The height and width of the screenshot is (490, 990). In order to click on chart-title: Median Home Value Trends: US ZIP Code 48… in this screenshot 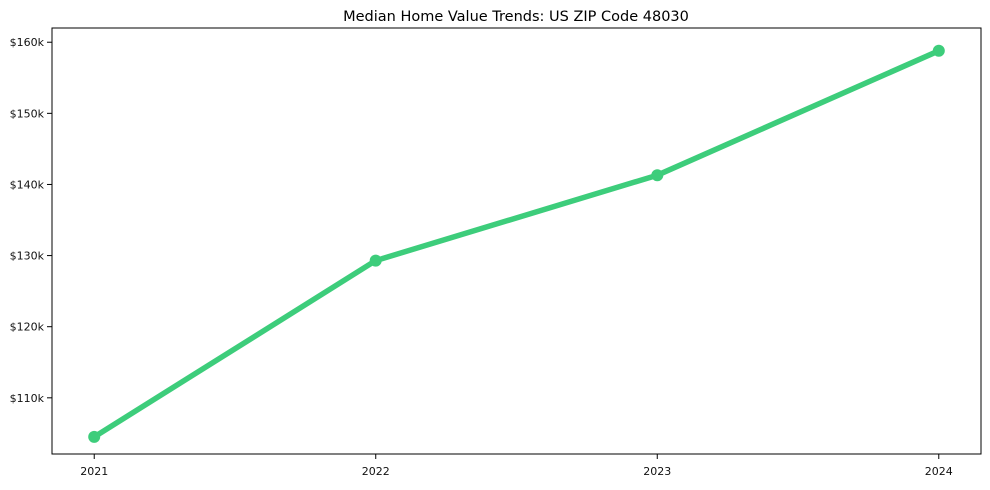, I will do `click(516, 17)`.